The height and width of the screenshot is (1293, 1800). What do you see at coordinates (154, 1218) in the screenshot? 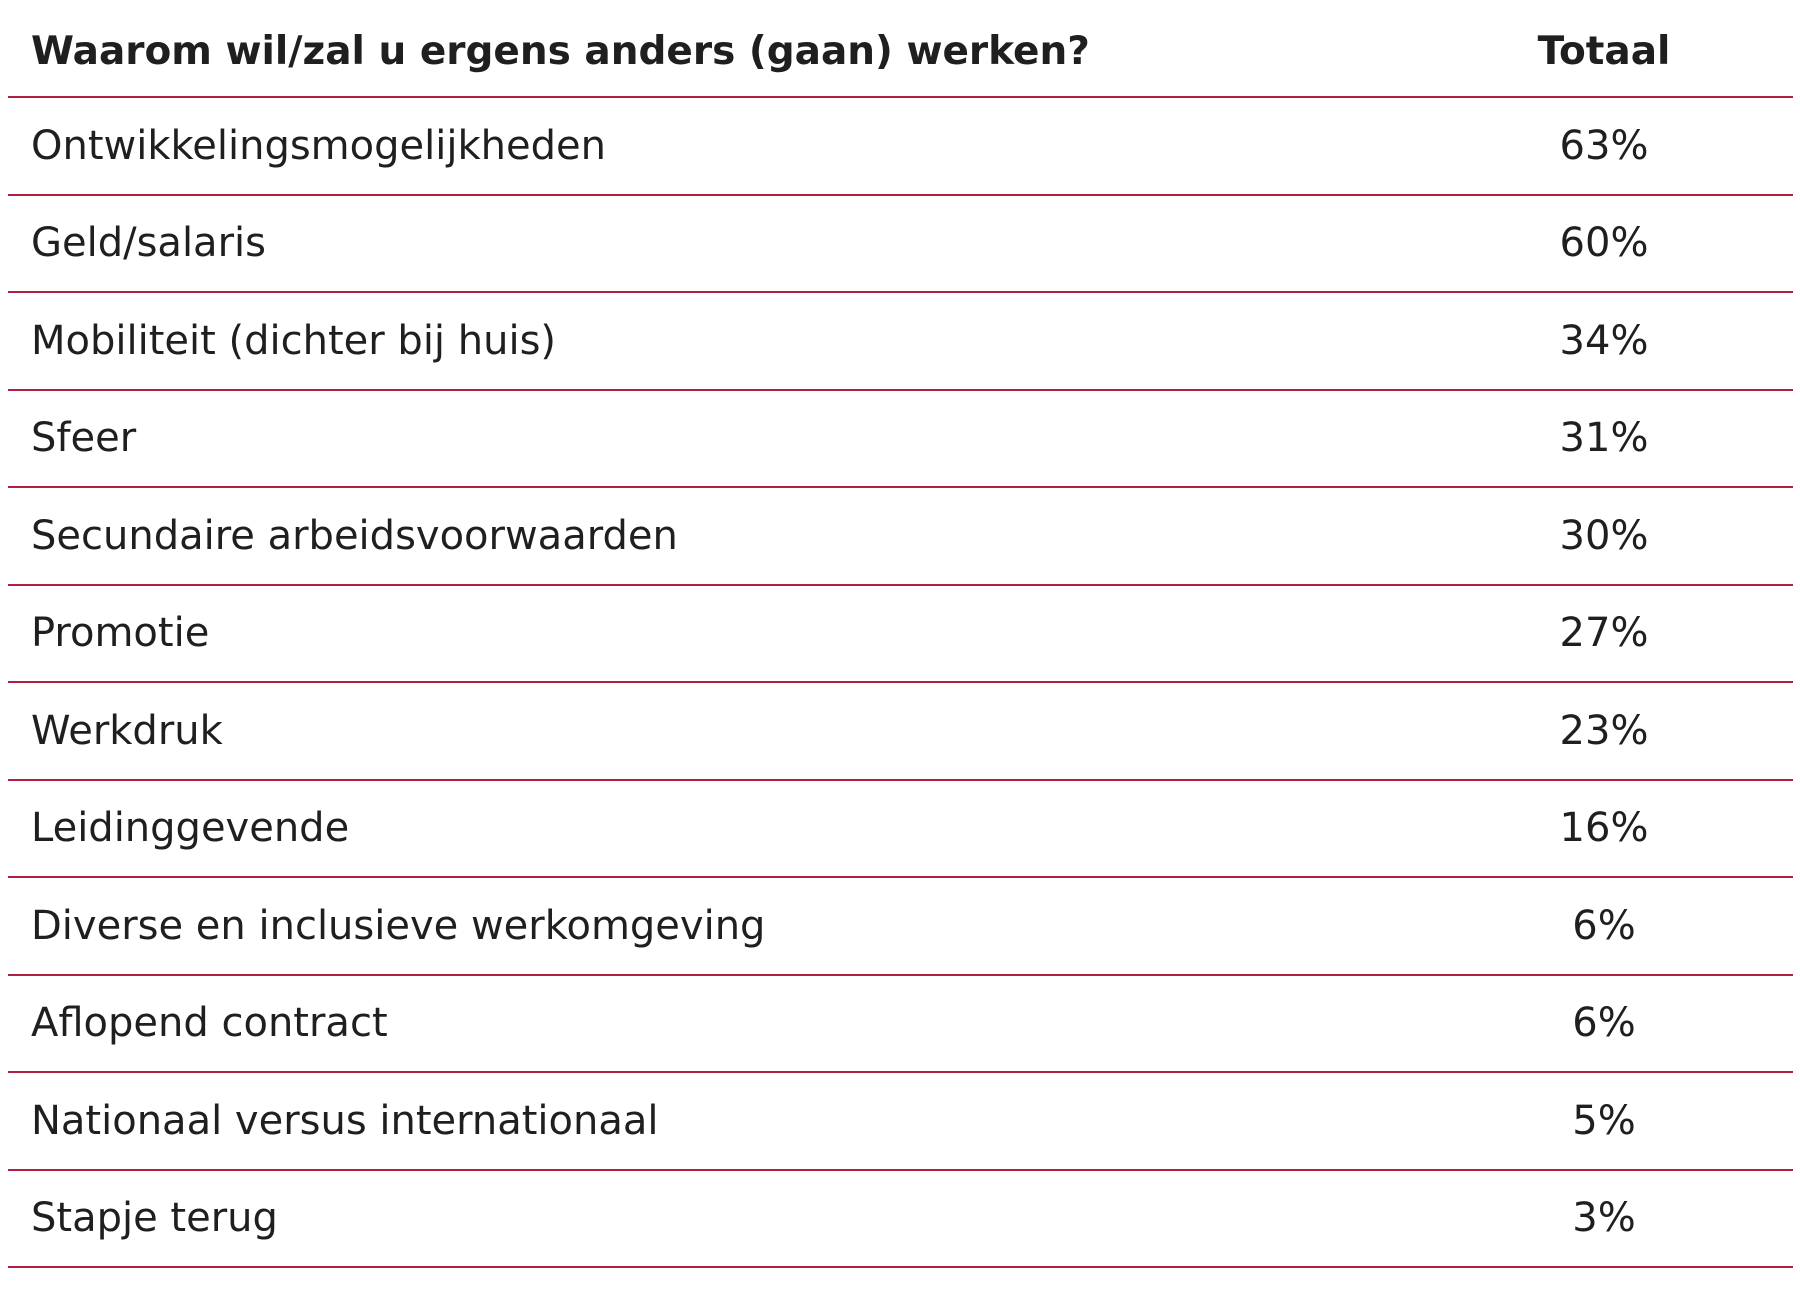
I see `row-label: Stapje terug` at bounding box center [154, 1218].